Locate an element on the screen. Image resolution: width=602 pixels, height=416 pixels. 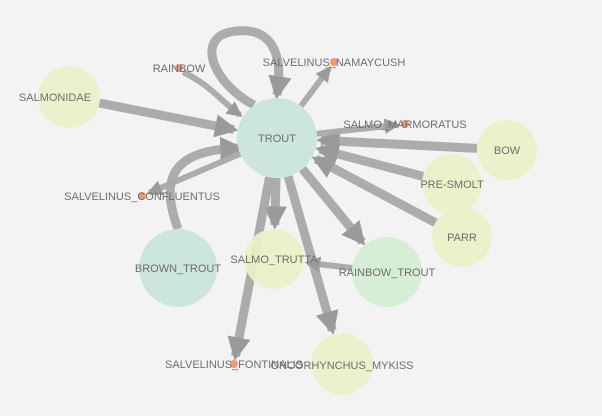
edge-brown-trout-to-trout is located at coordinates (204, 183).